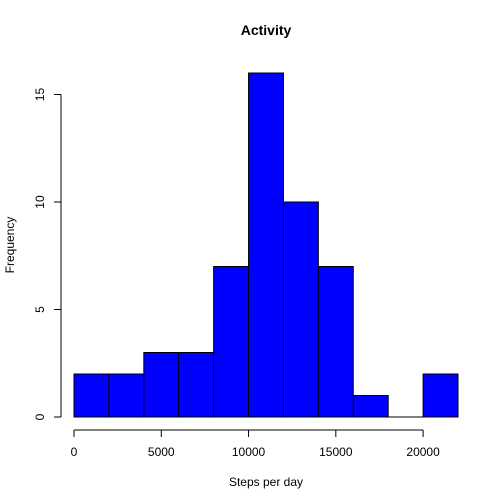  What do you see at coordinates (336, 452) in the screenshot?
I see `x-tick-label: 15000` at bounding box center [336, 452].